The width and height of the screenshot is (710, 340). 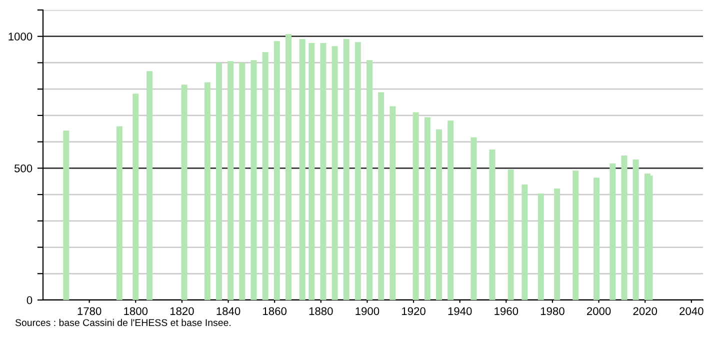 I want to click on y-tick-label: 0, so click(x=29, y=300).